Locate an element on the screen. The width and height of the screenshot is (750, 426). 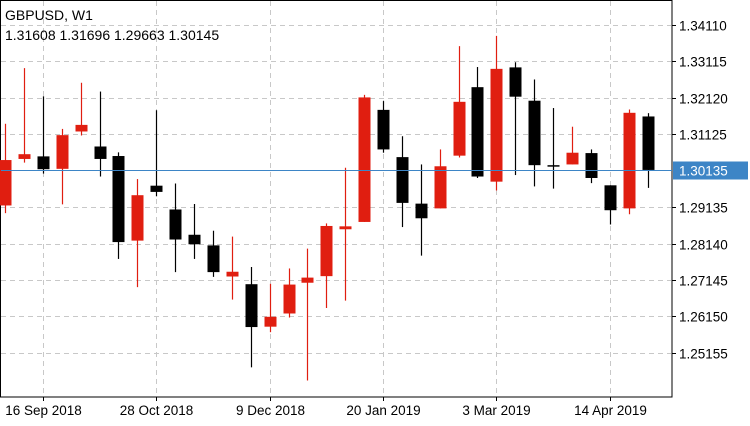
y-tick-label: 1.26150 is located at coordinates (703, 317).